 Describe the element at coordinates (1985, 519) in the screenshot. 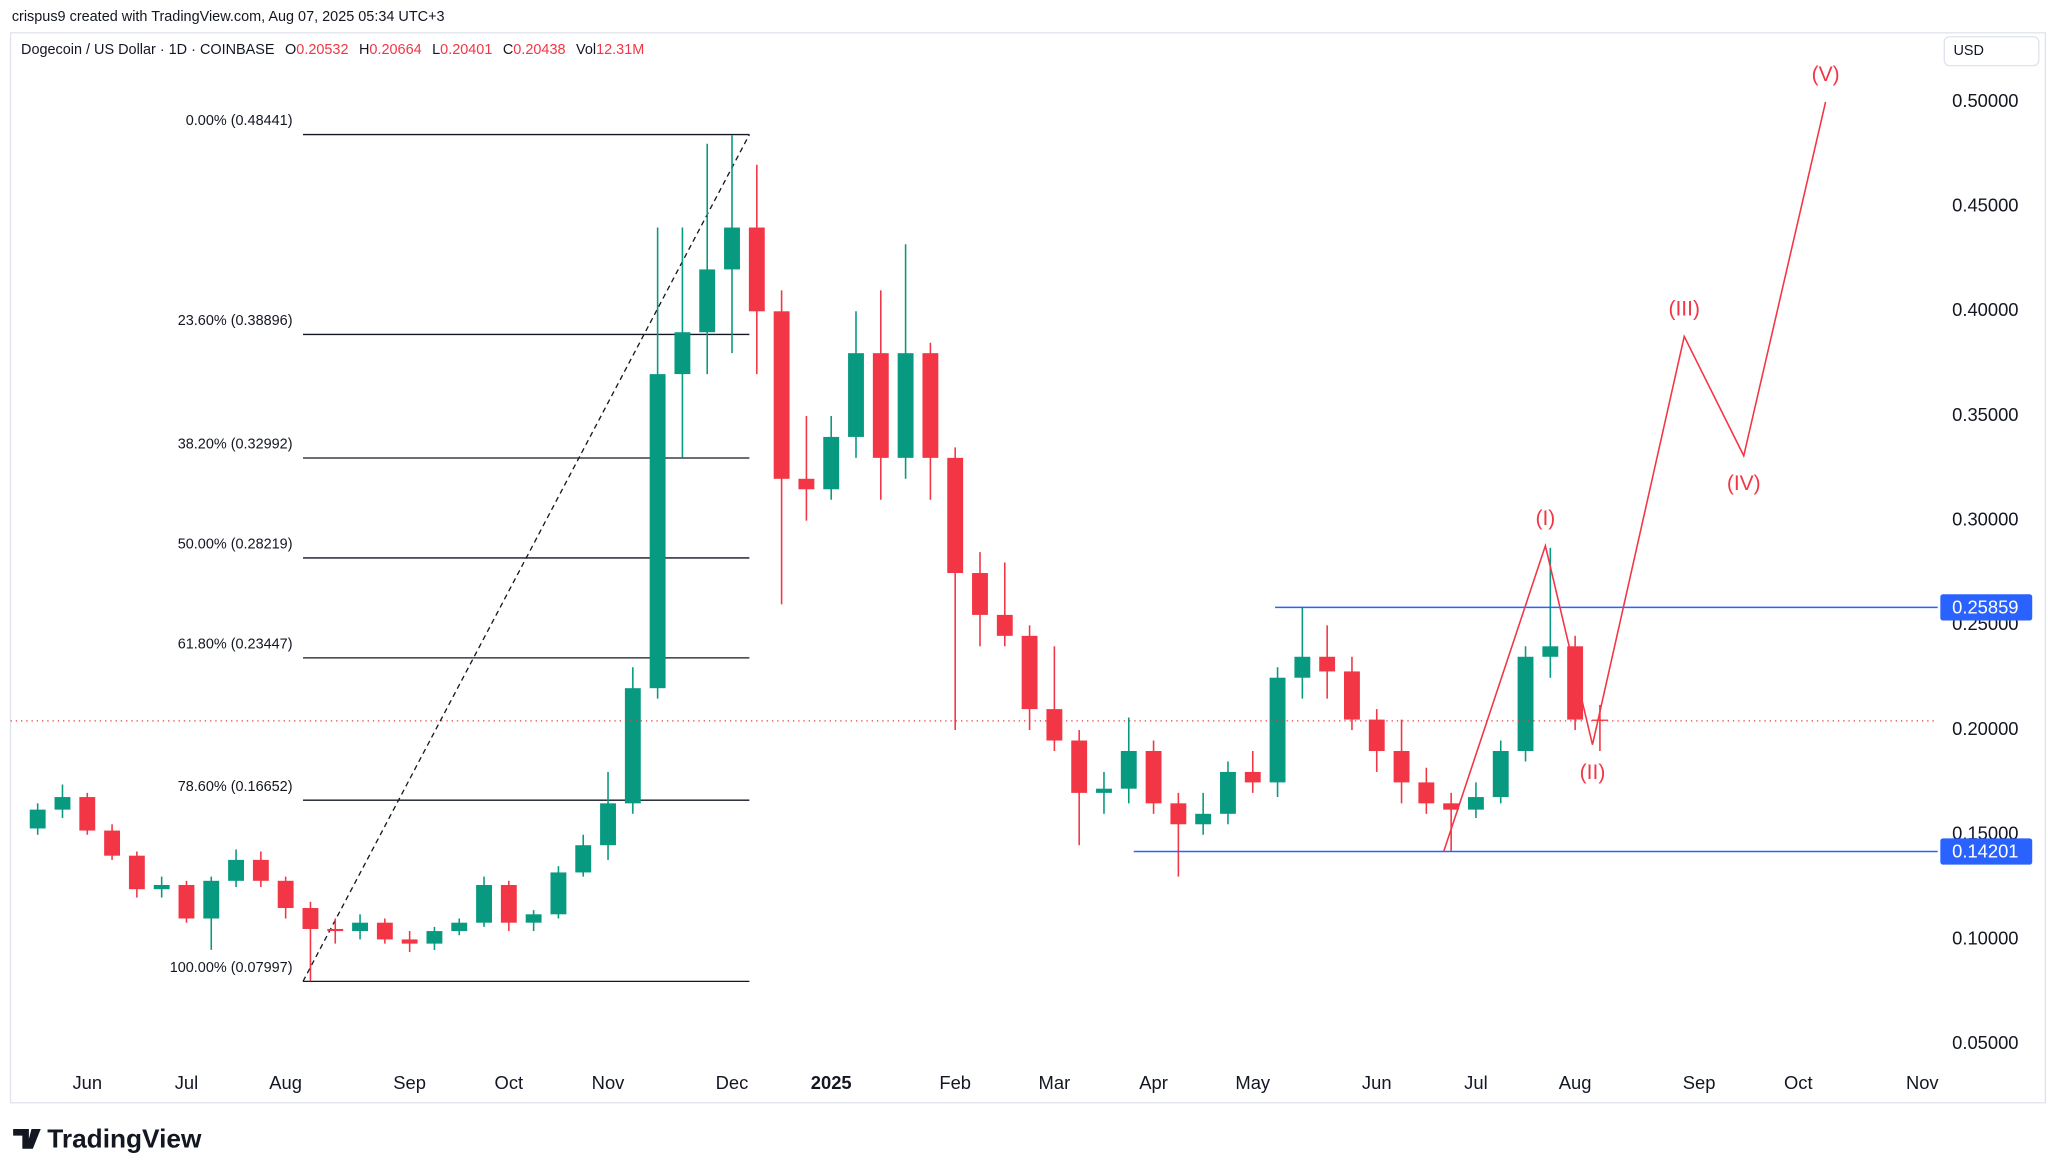

I see `y-tick-label: 0.30000` at that location.